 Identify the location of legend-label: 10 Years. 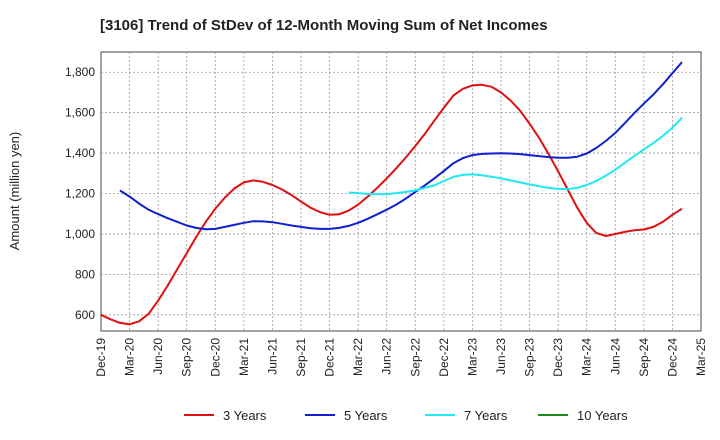
(602, 415).